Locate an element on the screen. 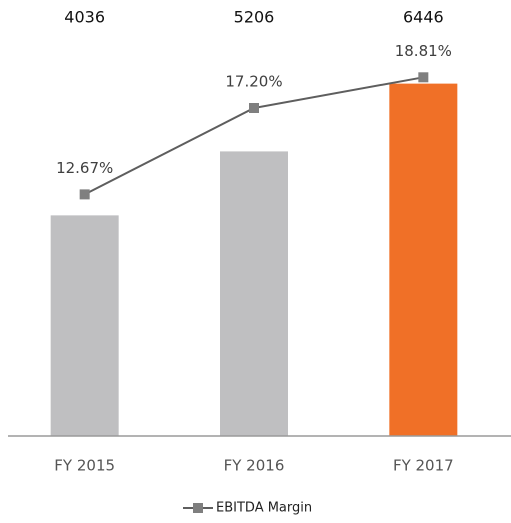 Image resolution: width=511 pixels, height=523 pixels. x-tick-label: FY 2016 is located at coordinates (254, 466).